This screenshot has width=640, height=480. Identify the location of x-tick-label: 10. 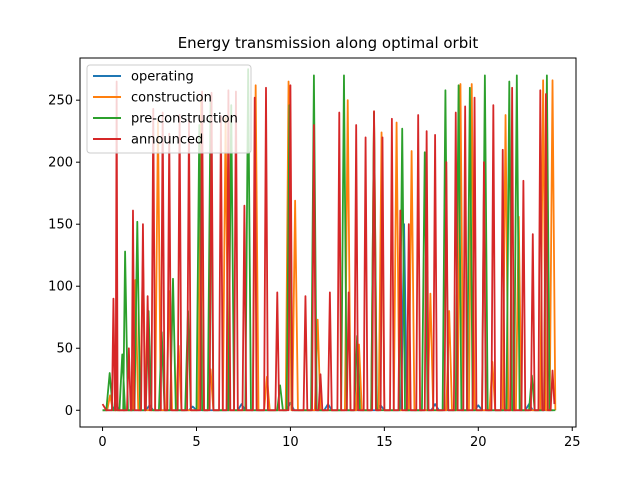
(290, 442).